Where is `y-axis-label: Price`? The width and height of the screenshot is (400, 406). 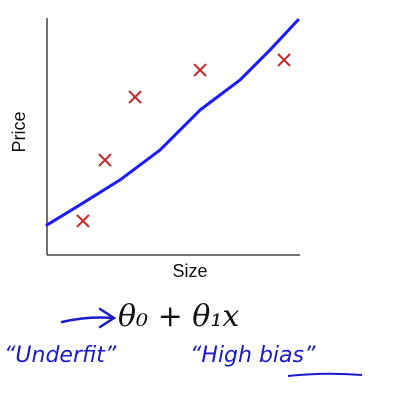 y-axis-label: Price is located at coordinates (19, 131).